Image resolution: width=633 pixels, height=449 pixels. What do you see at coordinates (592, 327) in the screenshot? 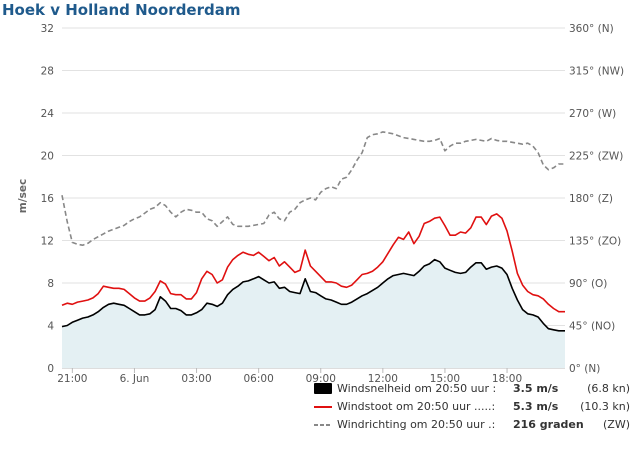
I see `y2-tick-label: 45° (NO)` at bounding box center [592, 327].